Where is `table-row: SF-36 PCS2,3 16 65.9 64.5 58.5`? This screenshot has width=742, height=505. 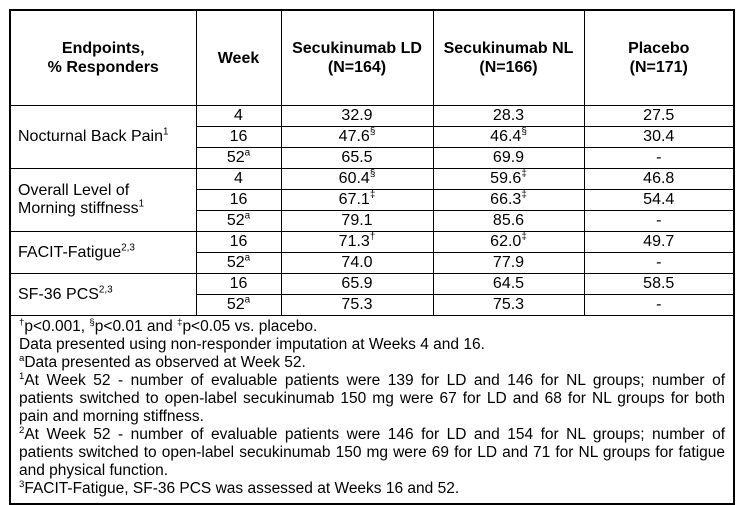 table-row: SF-36 PCS2,3 16 65.9 64.5 58.5 is located at coordinates (372, 294).